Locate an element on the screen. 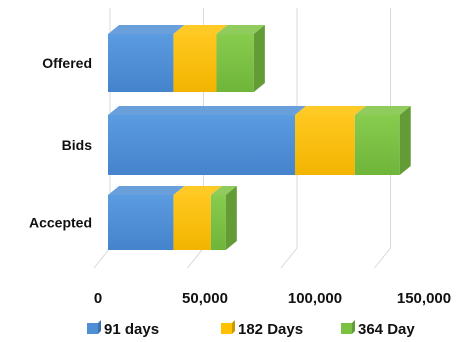  category-label-accepted: Accepted is located at coordinates (60, 223).